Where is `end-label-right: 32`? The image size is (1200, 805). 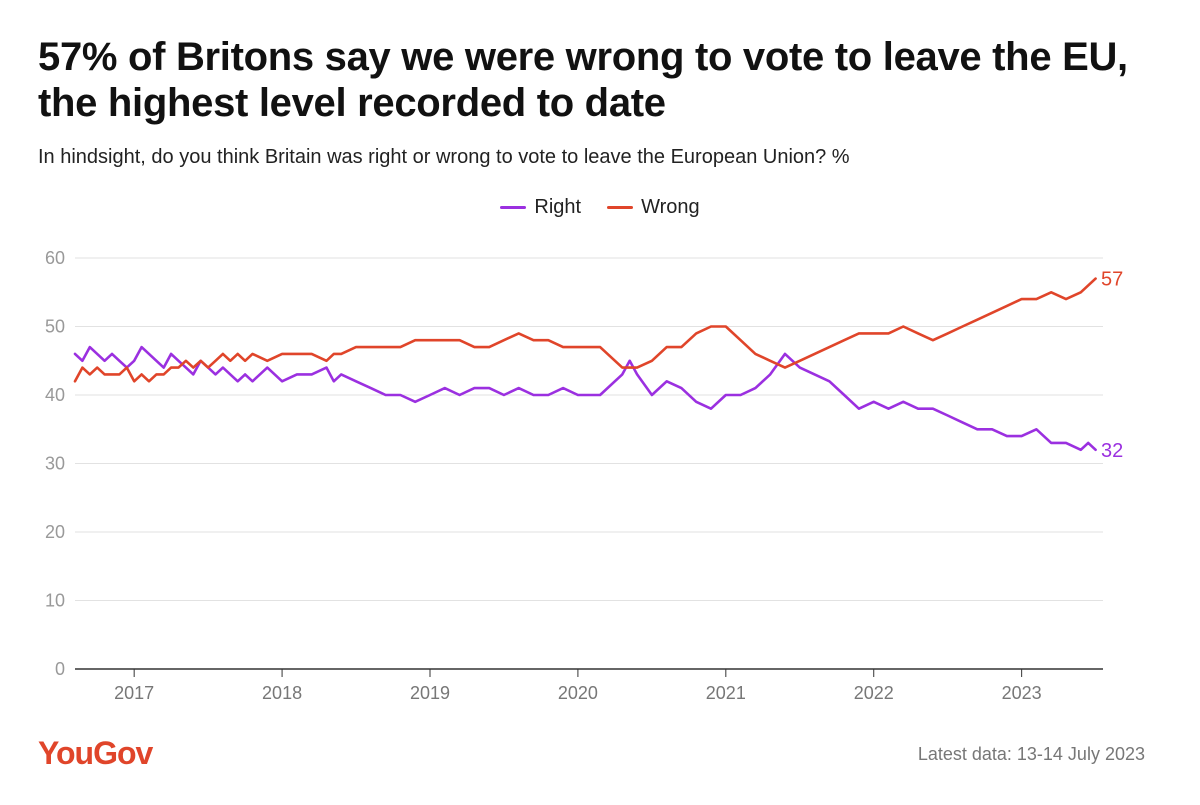 end-label-right: 32 is located at coordinates (1112, 451).